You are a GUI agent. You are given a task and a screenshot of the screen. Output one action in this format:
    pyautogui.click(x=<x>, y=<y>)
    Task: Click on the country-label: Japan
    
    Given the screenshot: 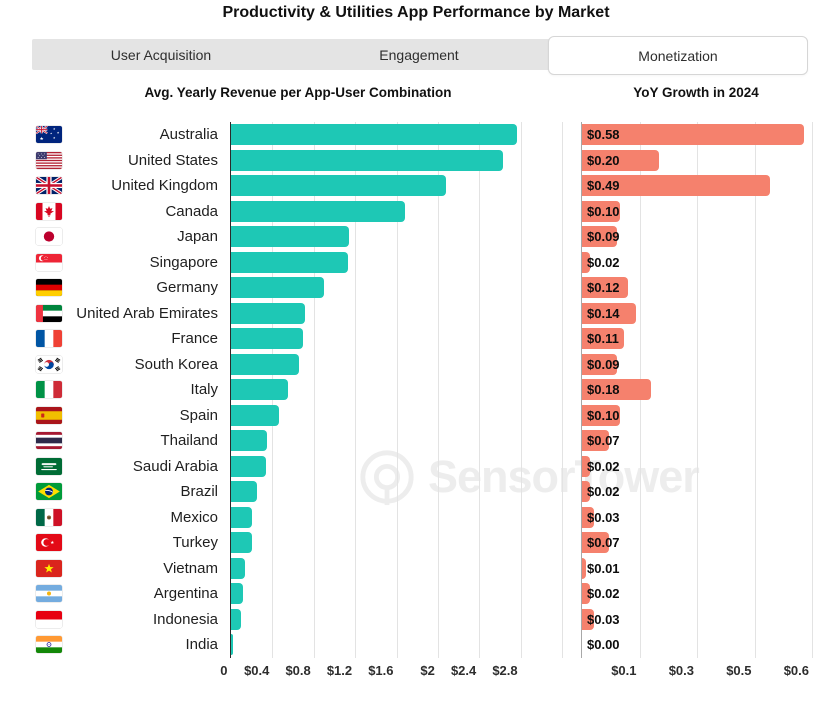 What is the action you would take?
    pyautogui.click(x=197, y=237)
    